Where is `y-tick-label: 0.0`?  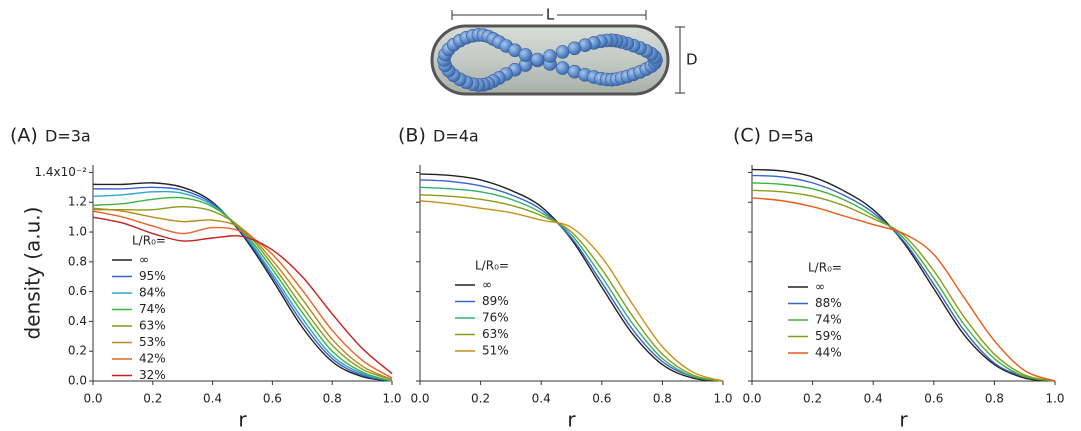
y-tick-label: 0.0 is located at coordinates (77, 381).